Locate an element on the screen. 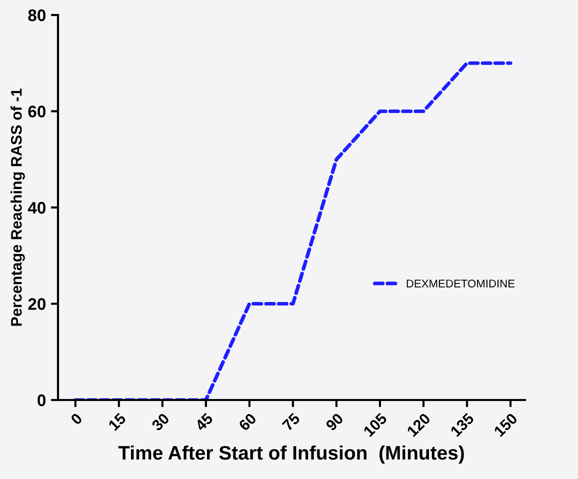 Image resolution: width=578 pixels, height=479 pixels. x-tick-label: 120 is located at coordinates (418, 425).